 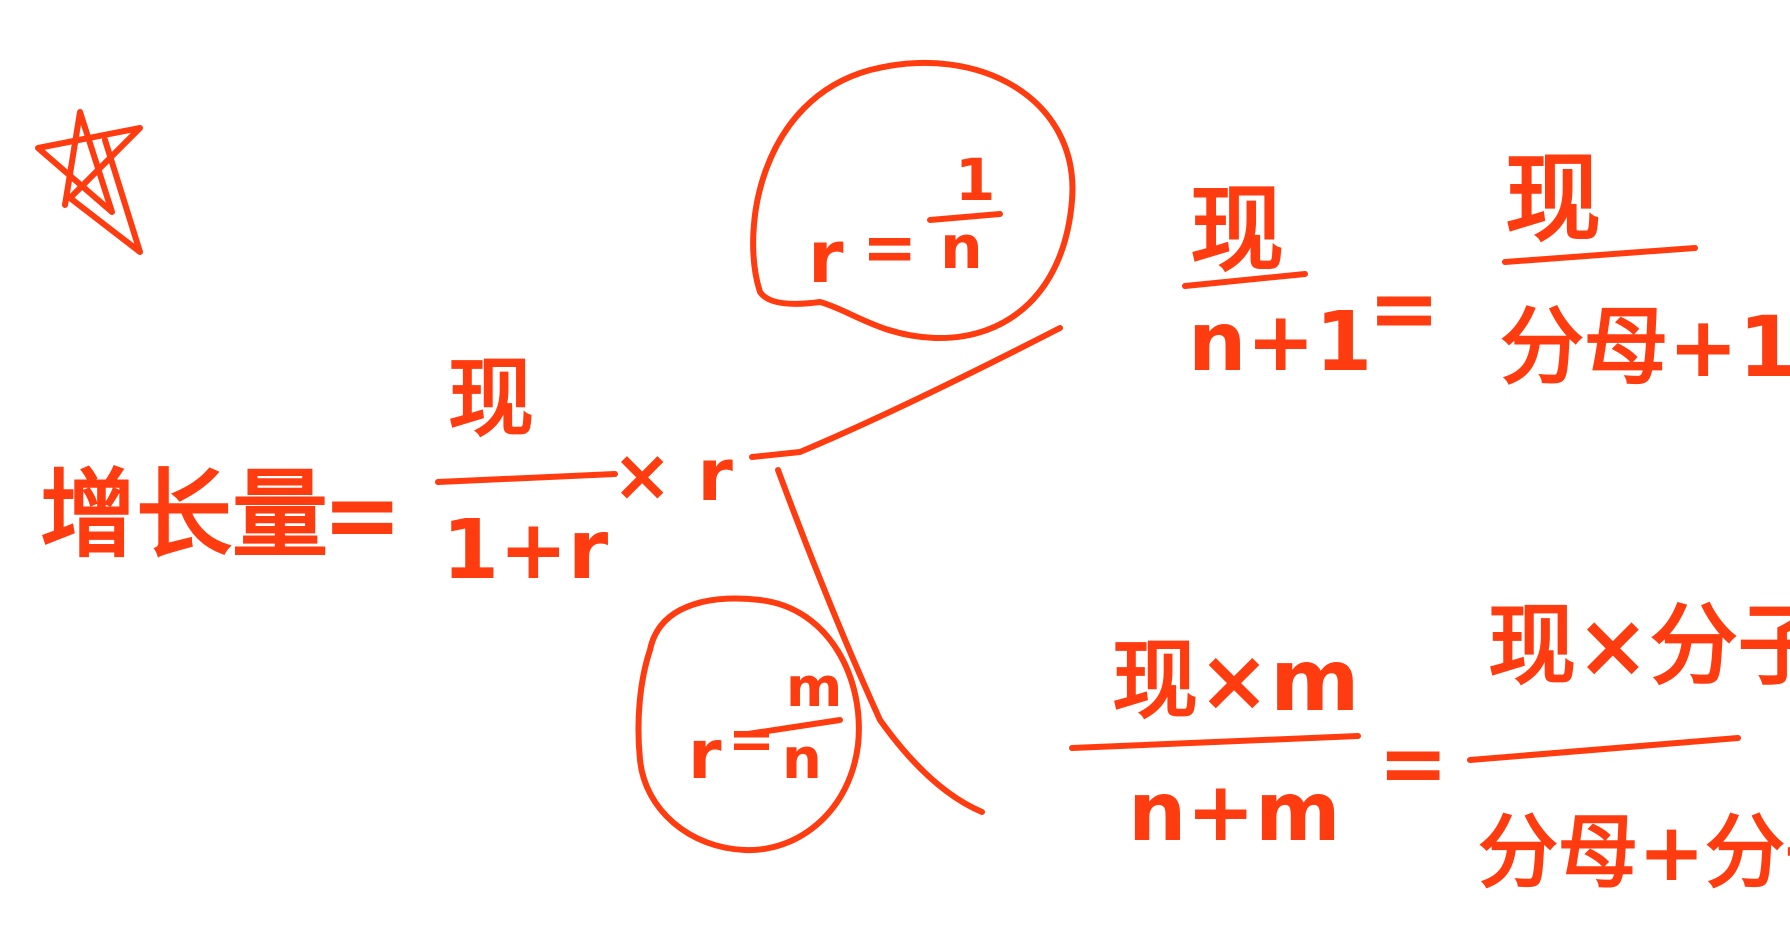 What do you see at coordinates (1639, 645) in the screenshot?
I see `bottom-right-numerator: 现×分子` at bounding box center [1639, 645].